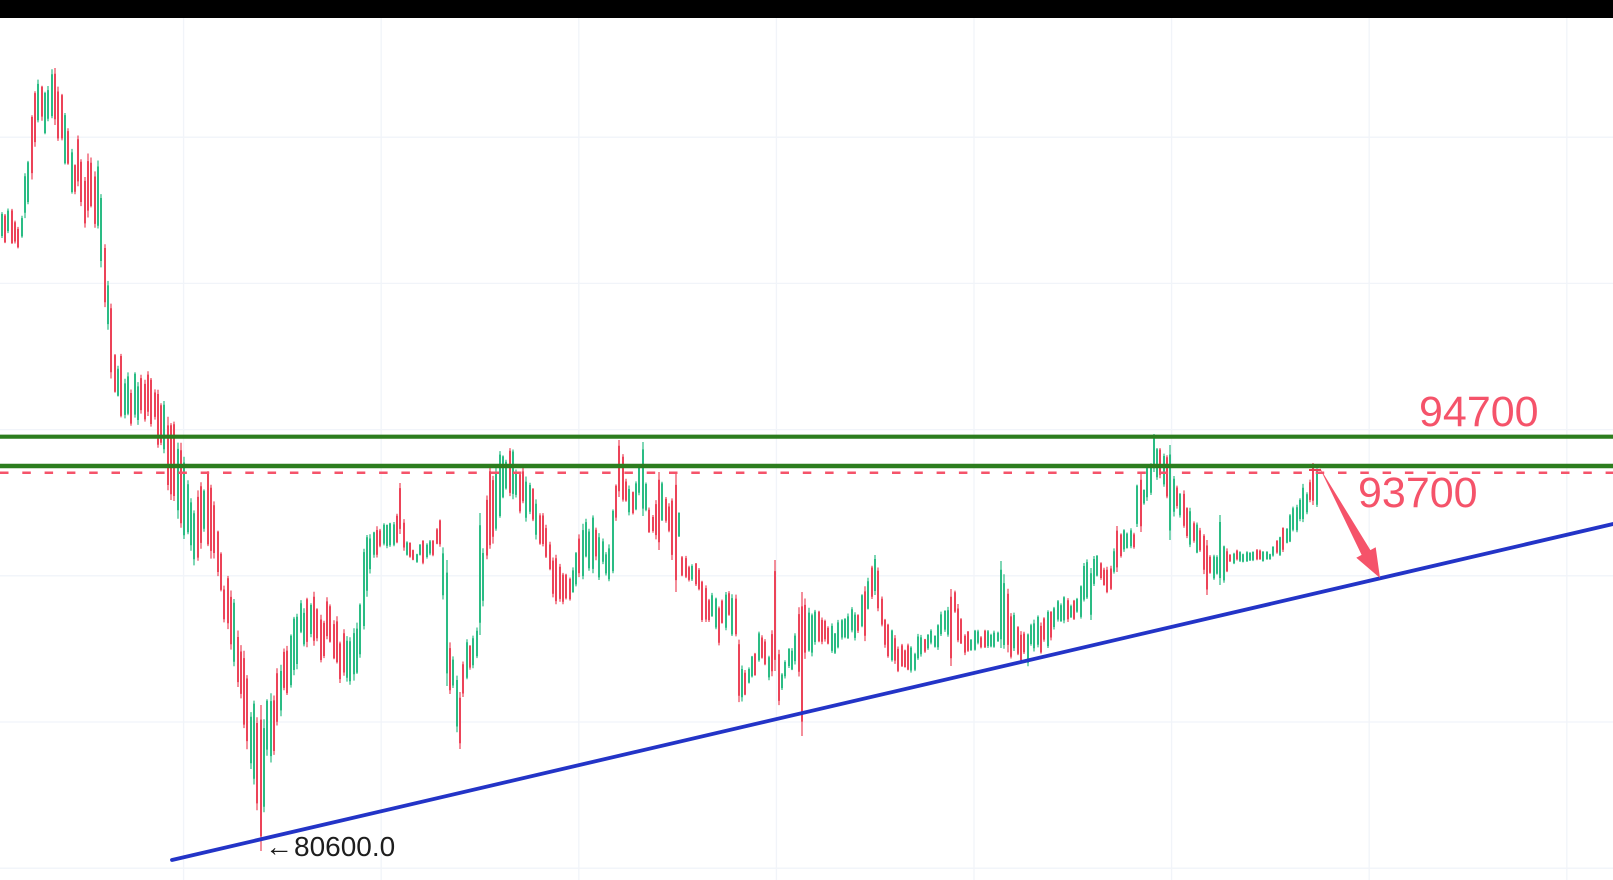 The width and height of the screenshot is (1613, 880). I want to click on svg-text: 80600.0, so click(344, 846).